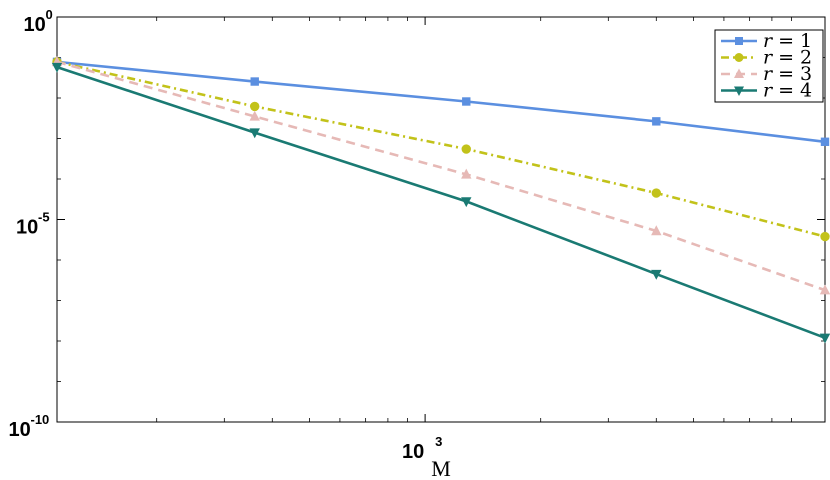 This screenshot has width=830, height=480. What do you see at coordinates (441, 468) in the screenshot?
I see `x-axis-label: M` at bounding box center [441, 468].